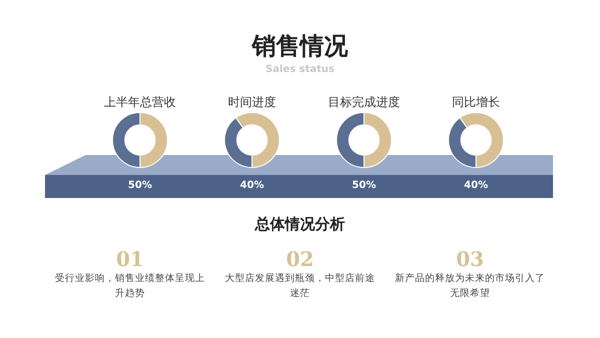 The width and height of the screenshot is (600, 338). I want to click on chart-title: 上半年总营收, so click(140, 102).